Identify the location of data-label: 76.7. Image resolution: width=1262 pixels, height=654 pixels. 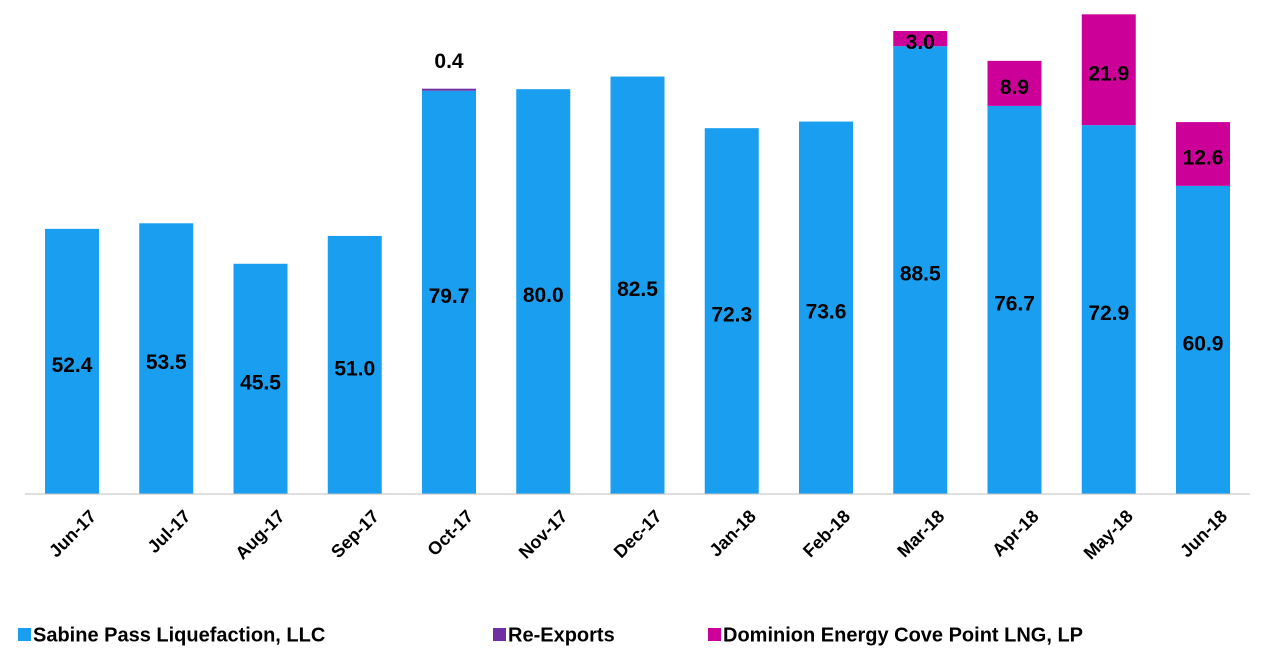
(1014, 303).